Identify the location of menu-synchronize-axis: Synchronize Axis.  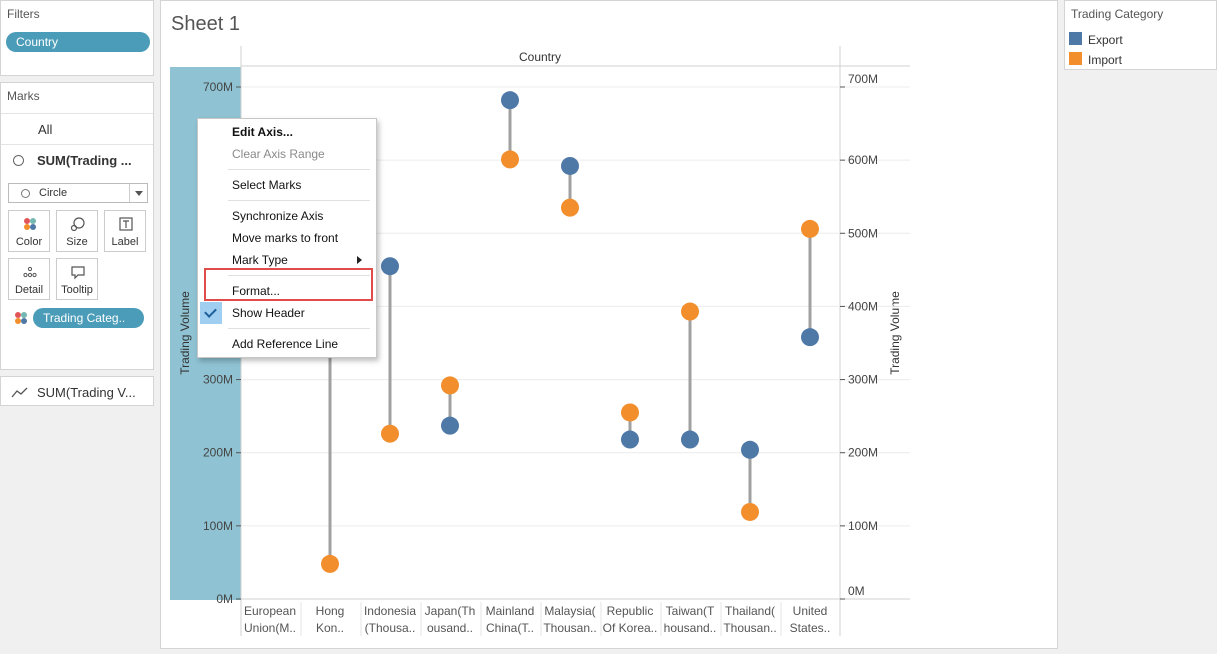
(287, 216).